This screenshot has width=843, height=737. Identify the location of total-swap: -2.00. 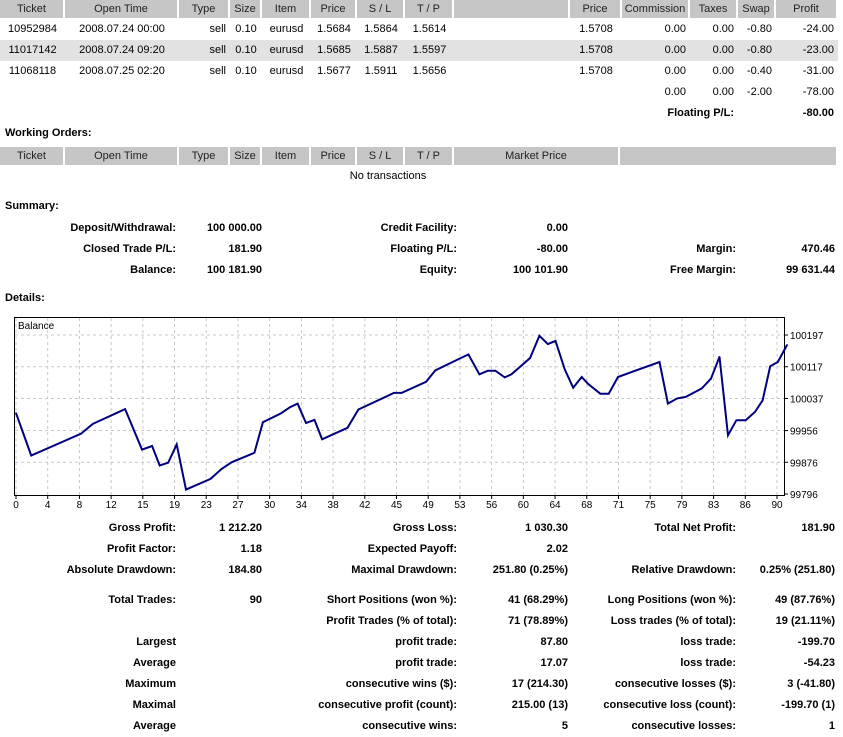
(759, 92).